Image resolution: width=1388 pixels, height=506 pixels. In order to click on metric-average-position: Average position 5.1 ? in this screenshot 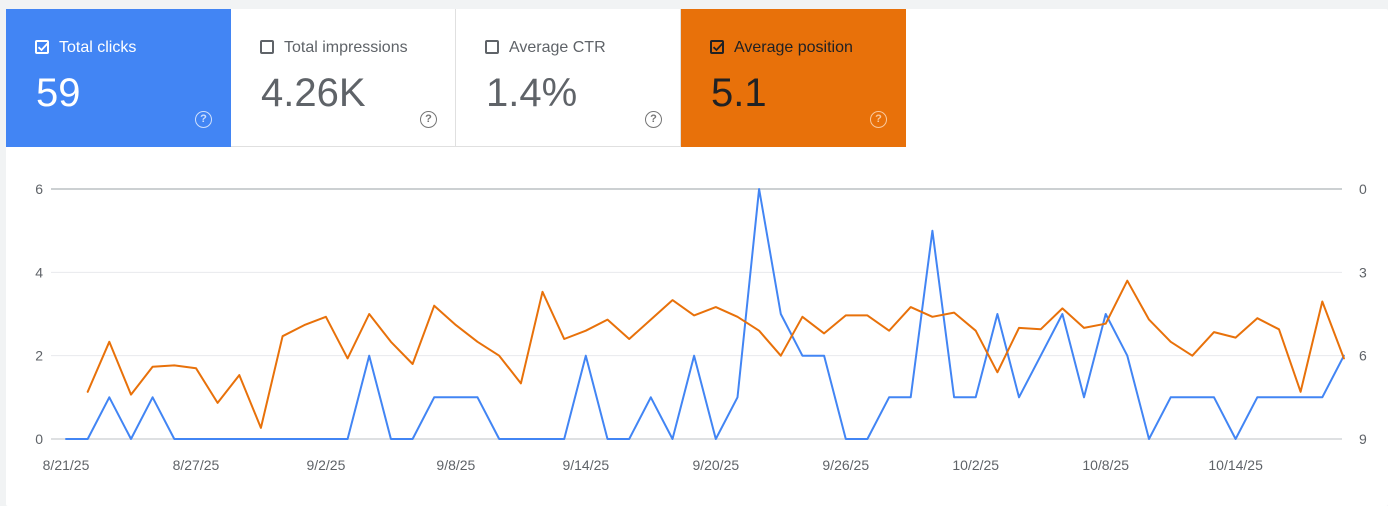, I will do `click(793, 78)`.